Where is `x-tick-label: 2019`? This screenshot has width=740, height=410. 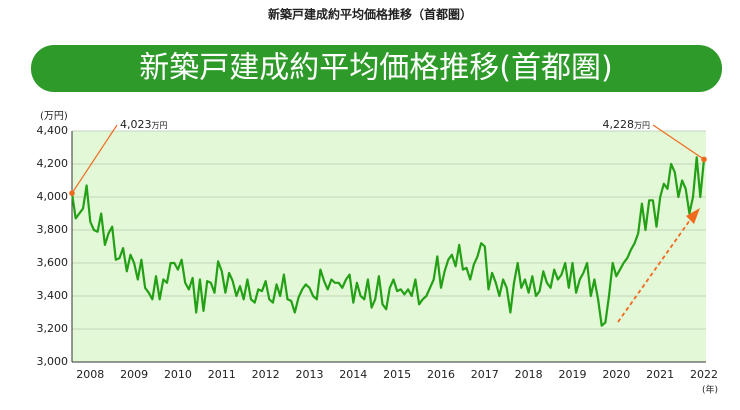 x-tick-label: 2019 is located at coordinates (572, 374).